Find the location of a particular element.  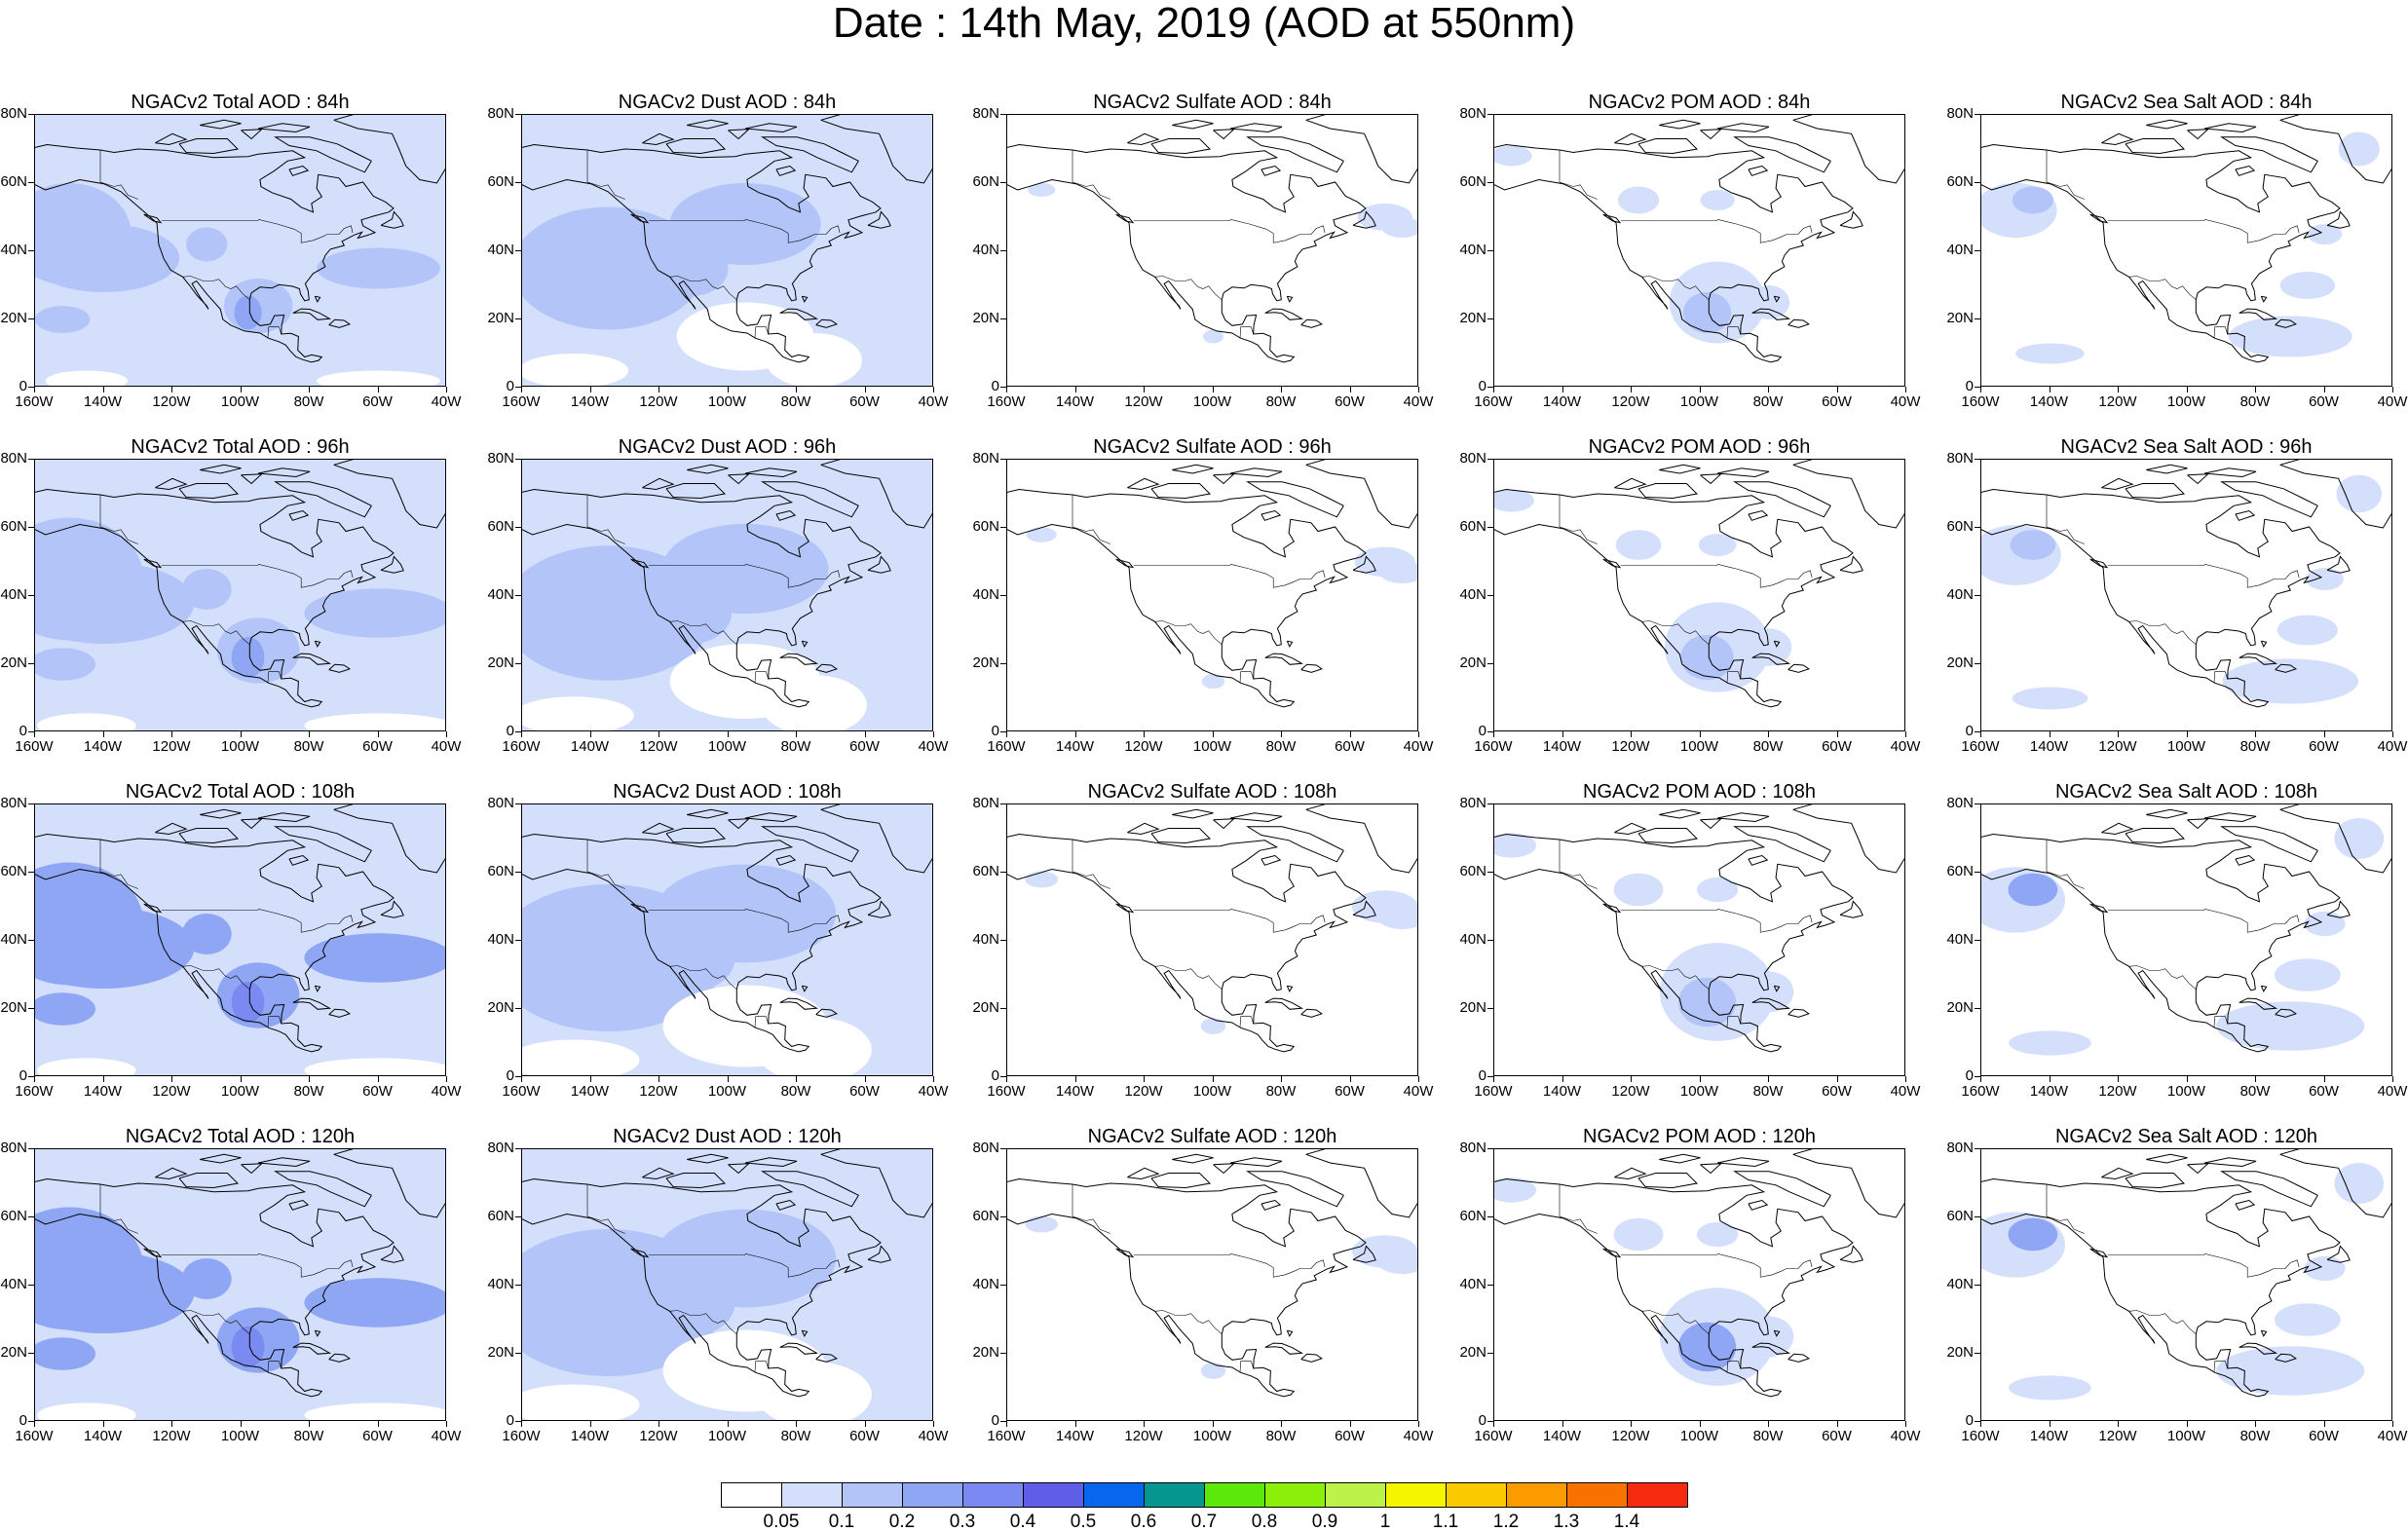

panel-title: NGACv2 Dust AOD : 108h is located at coordinates (727, 792).